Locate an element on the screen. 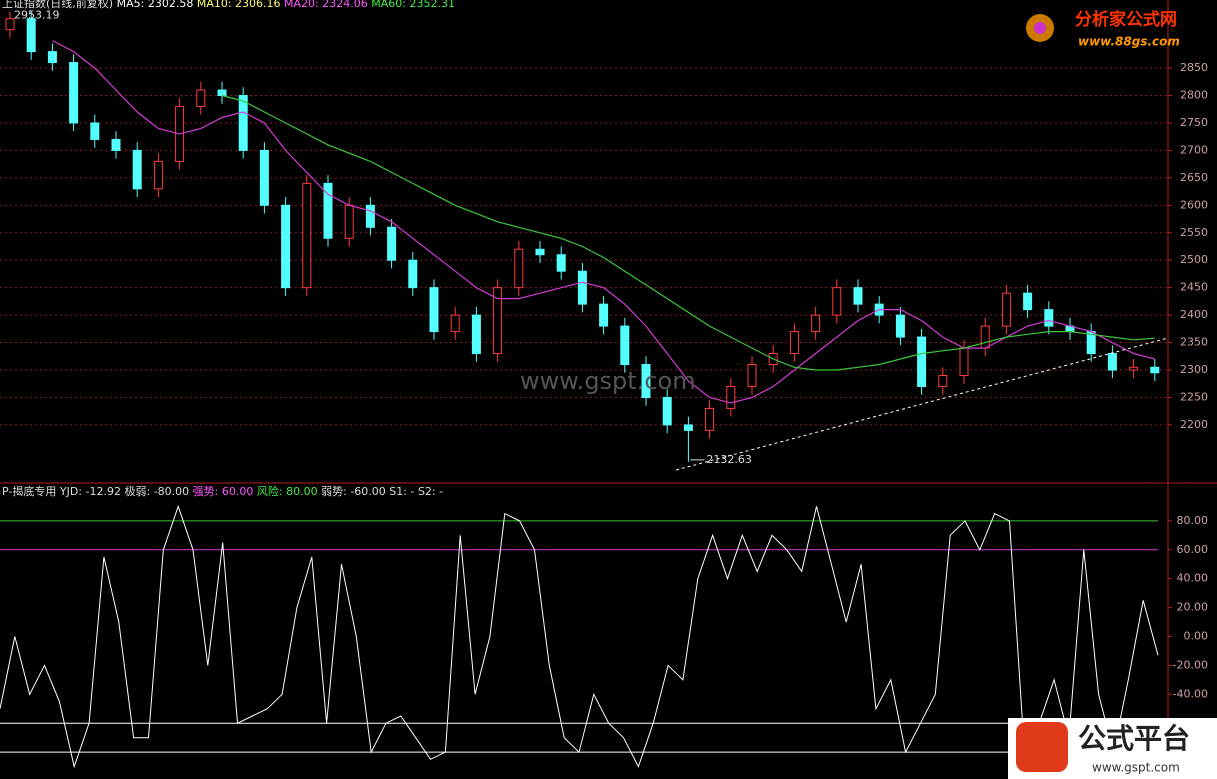 The width and height of the screenshot is (1217, 779). legend-label: YJD: is located at coordinates (70, 491).